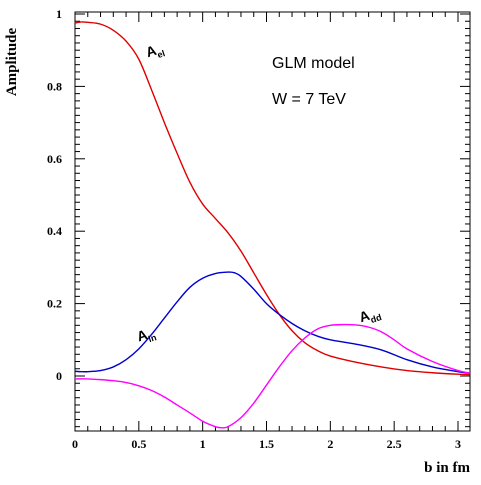 This screenshot has height=485, width=481. What do you see at coordinates (266, 444) in the screenshot?
I see `x-tick-label: 1.5` at bounding box center [266, 444].